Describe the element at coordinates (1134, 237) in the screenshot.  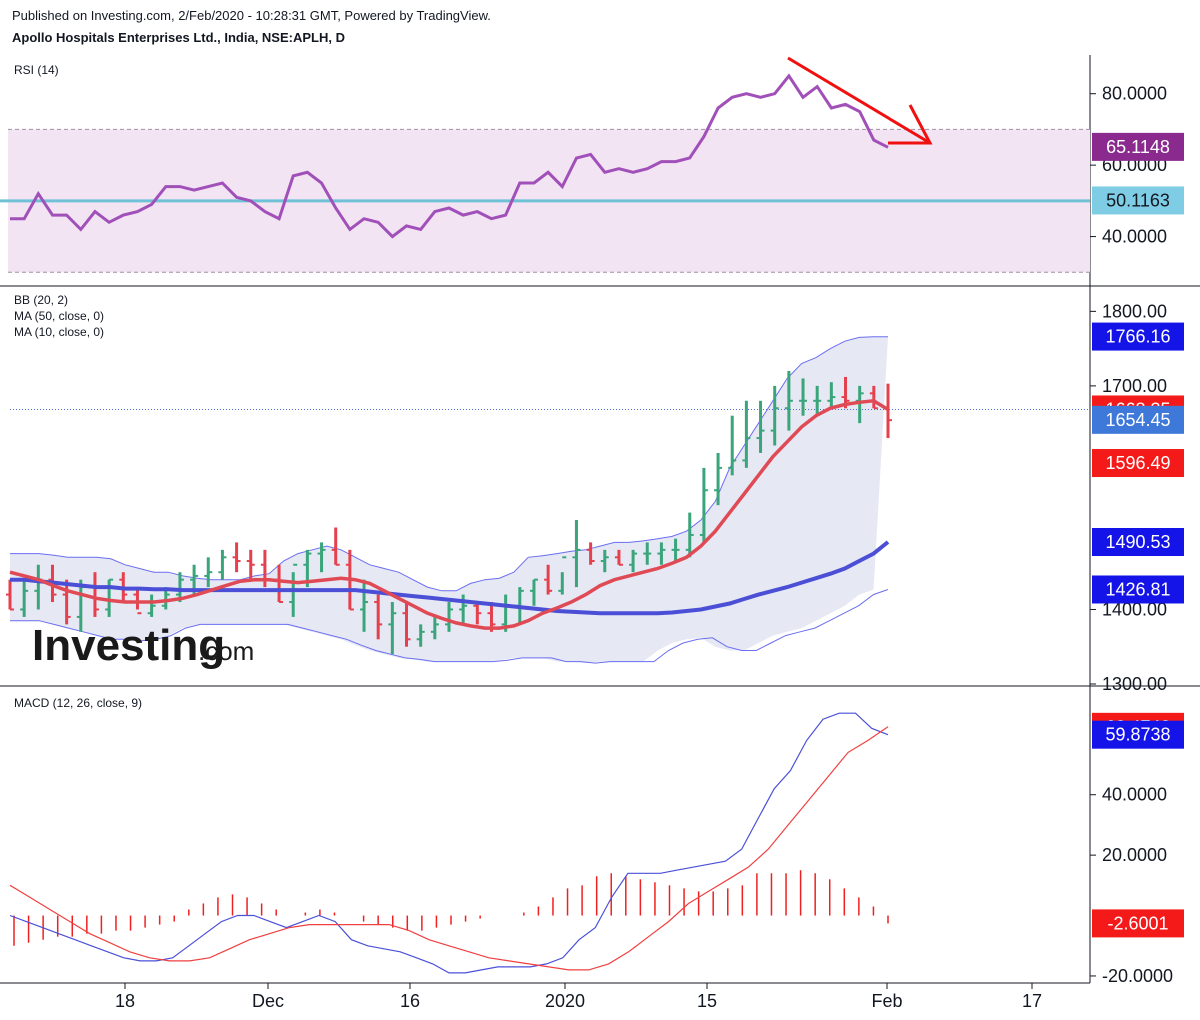
I see `rsi-axis-tick-label: 40.0000` at that location.